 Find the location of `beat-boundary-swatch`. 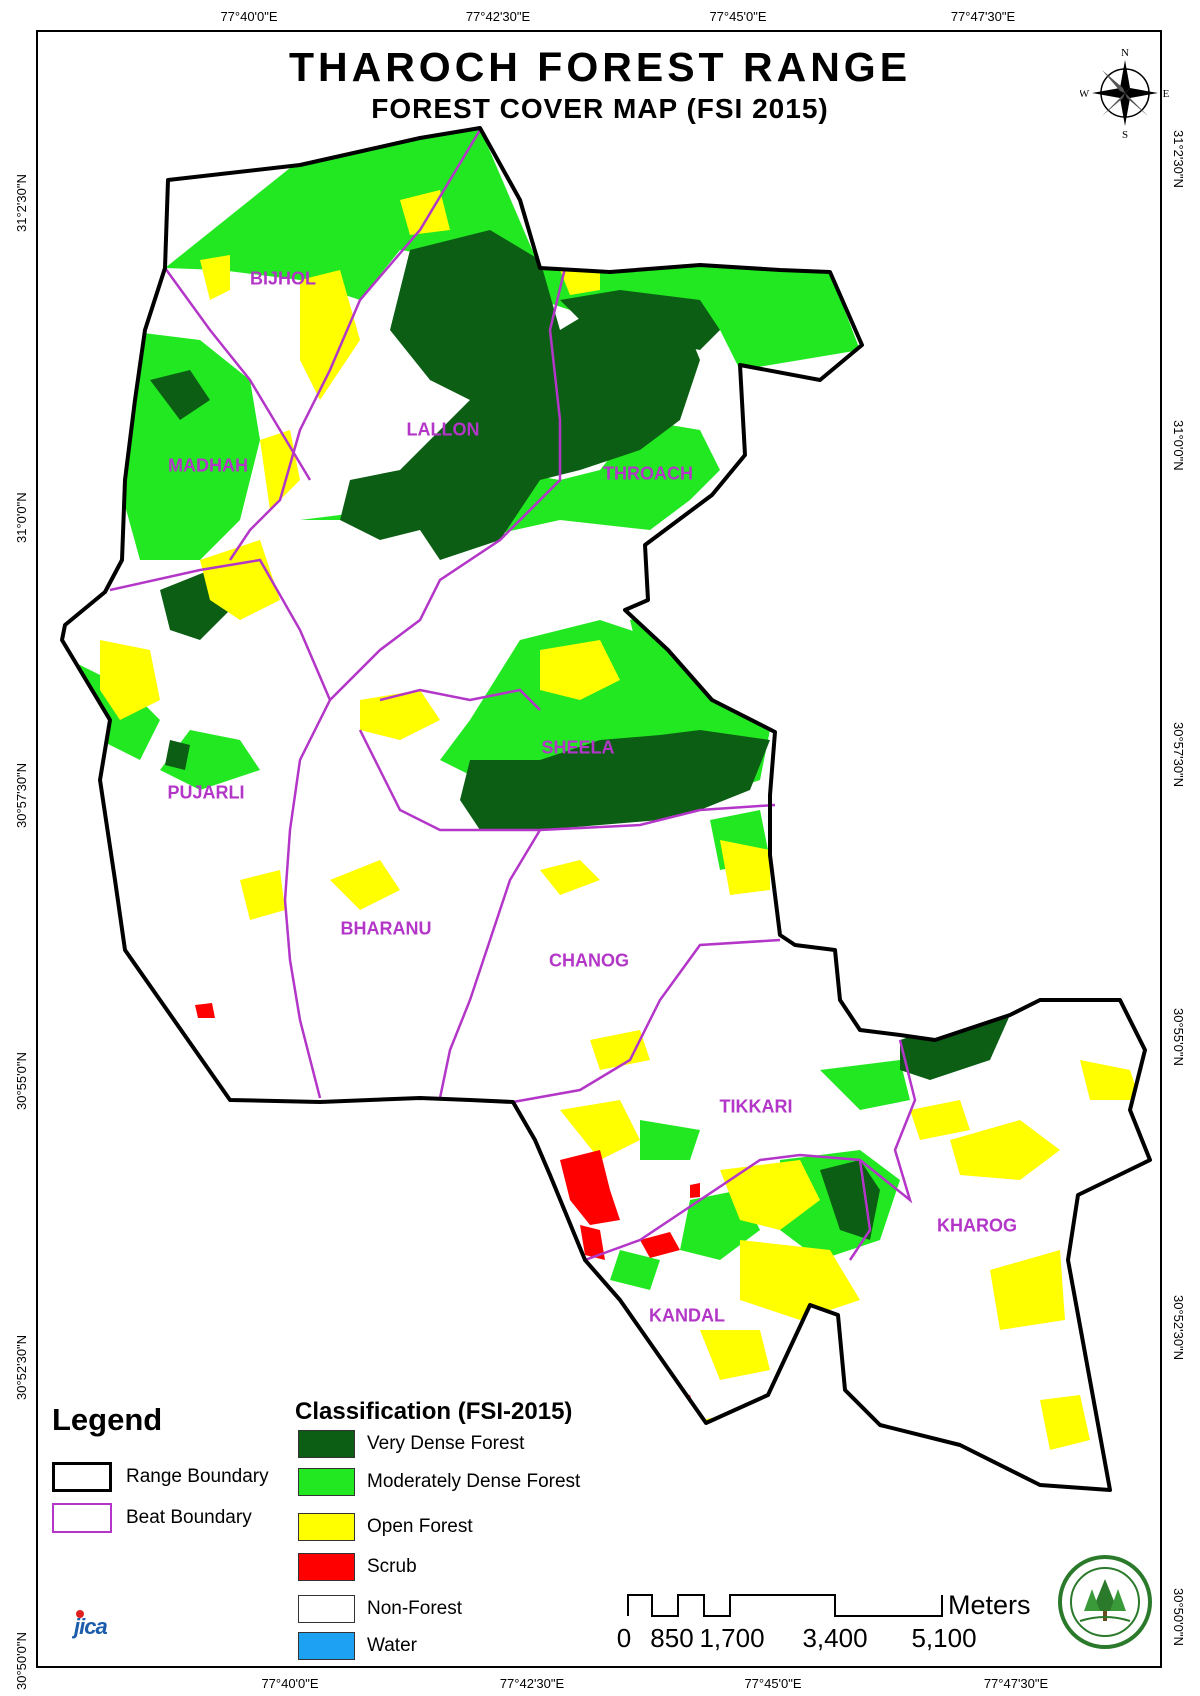

beat-boundary-swatch is located at coordinates (82, 1518).